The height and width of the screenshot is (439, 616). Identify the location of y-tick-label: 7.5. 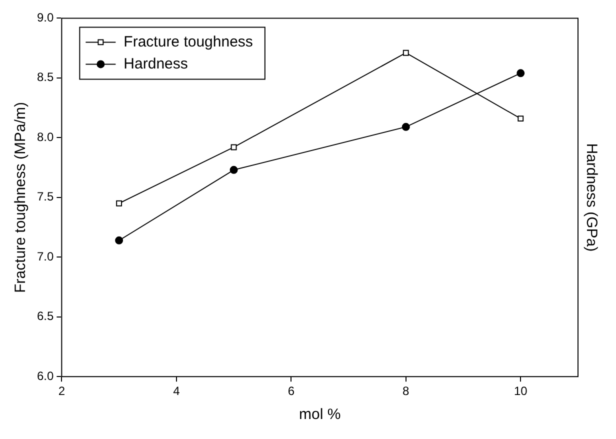
(45, 197).